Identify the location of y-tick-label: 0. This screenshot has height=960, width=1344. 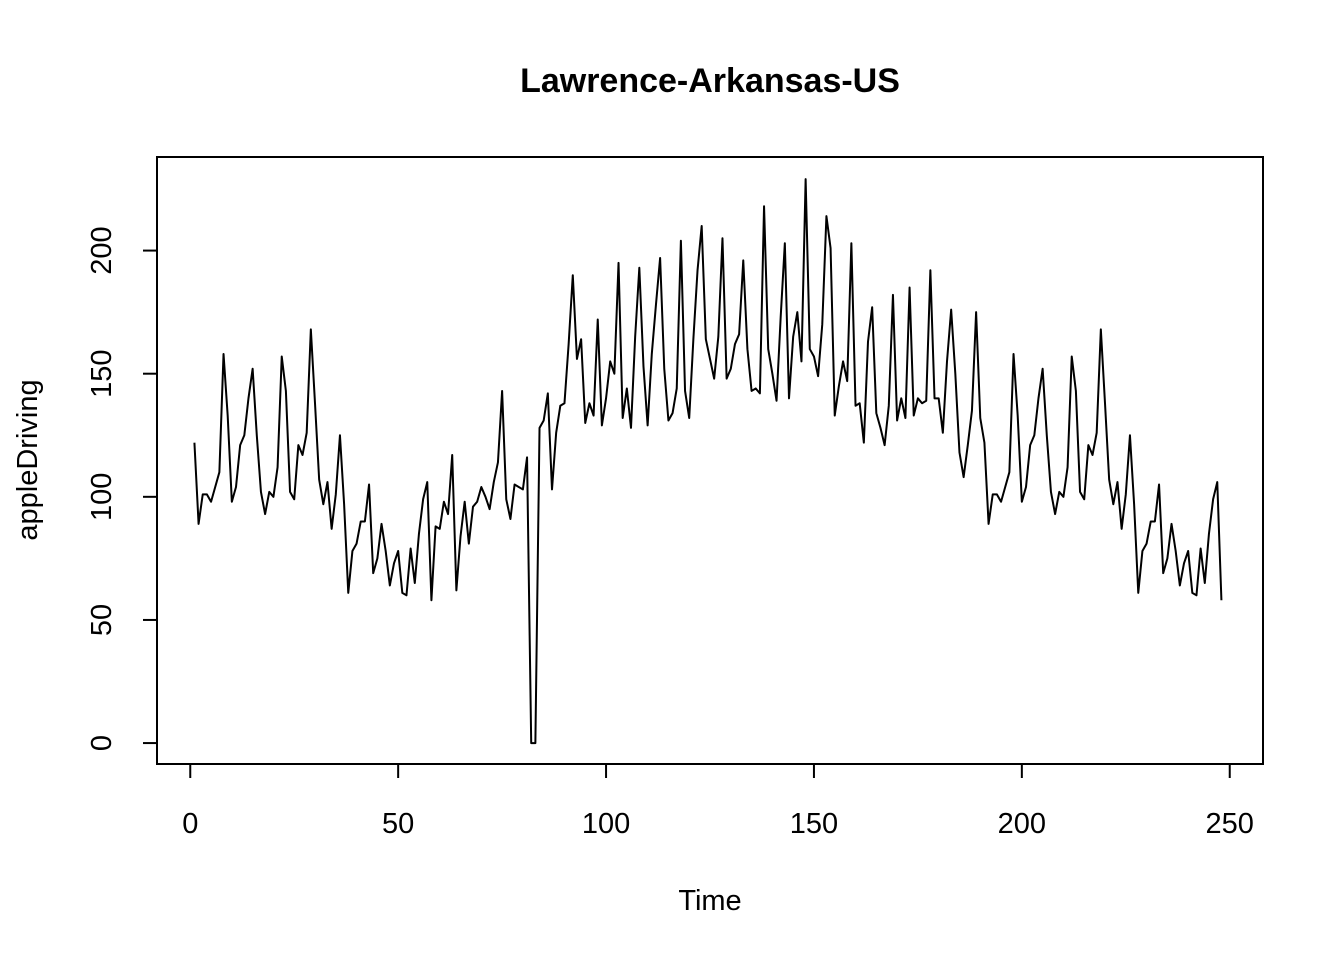
(102, 743).